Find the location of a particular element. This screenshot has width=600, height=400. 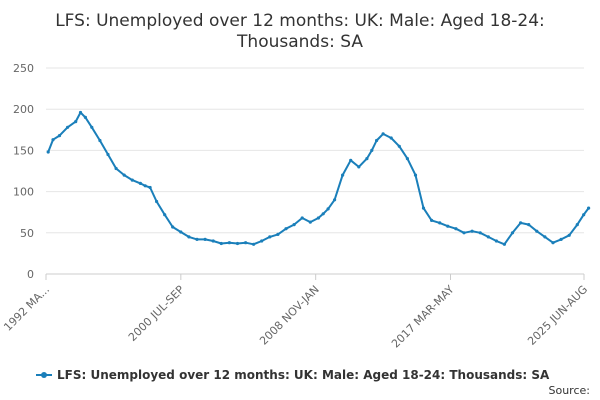

x-tick-label-1: 2000 JUL-SEP is located at coordinates (156, 313).